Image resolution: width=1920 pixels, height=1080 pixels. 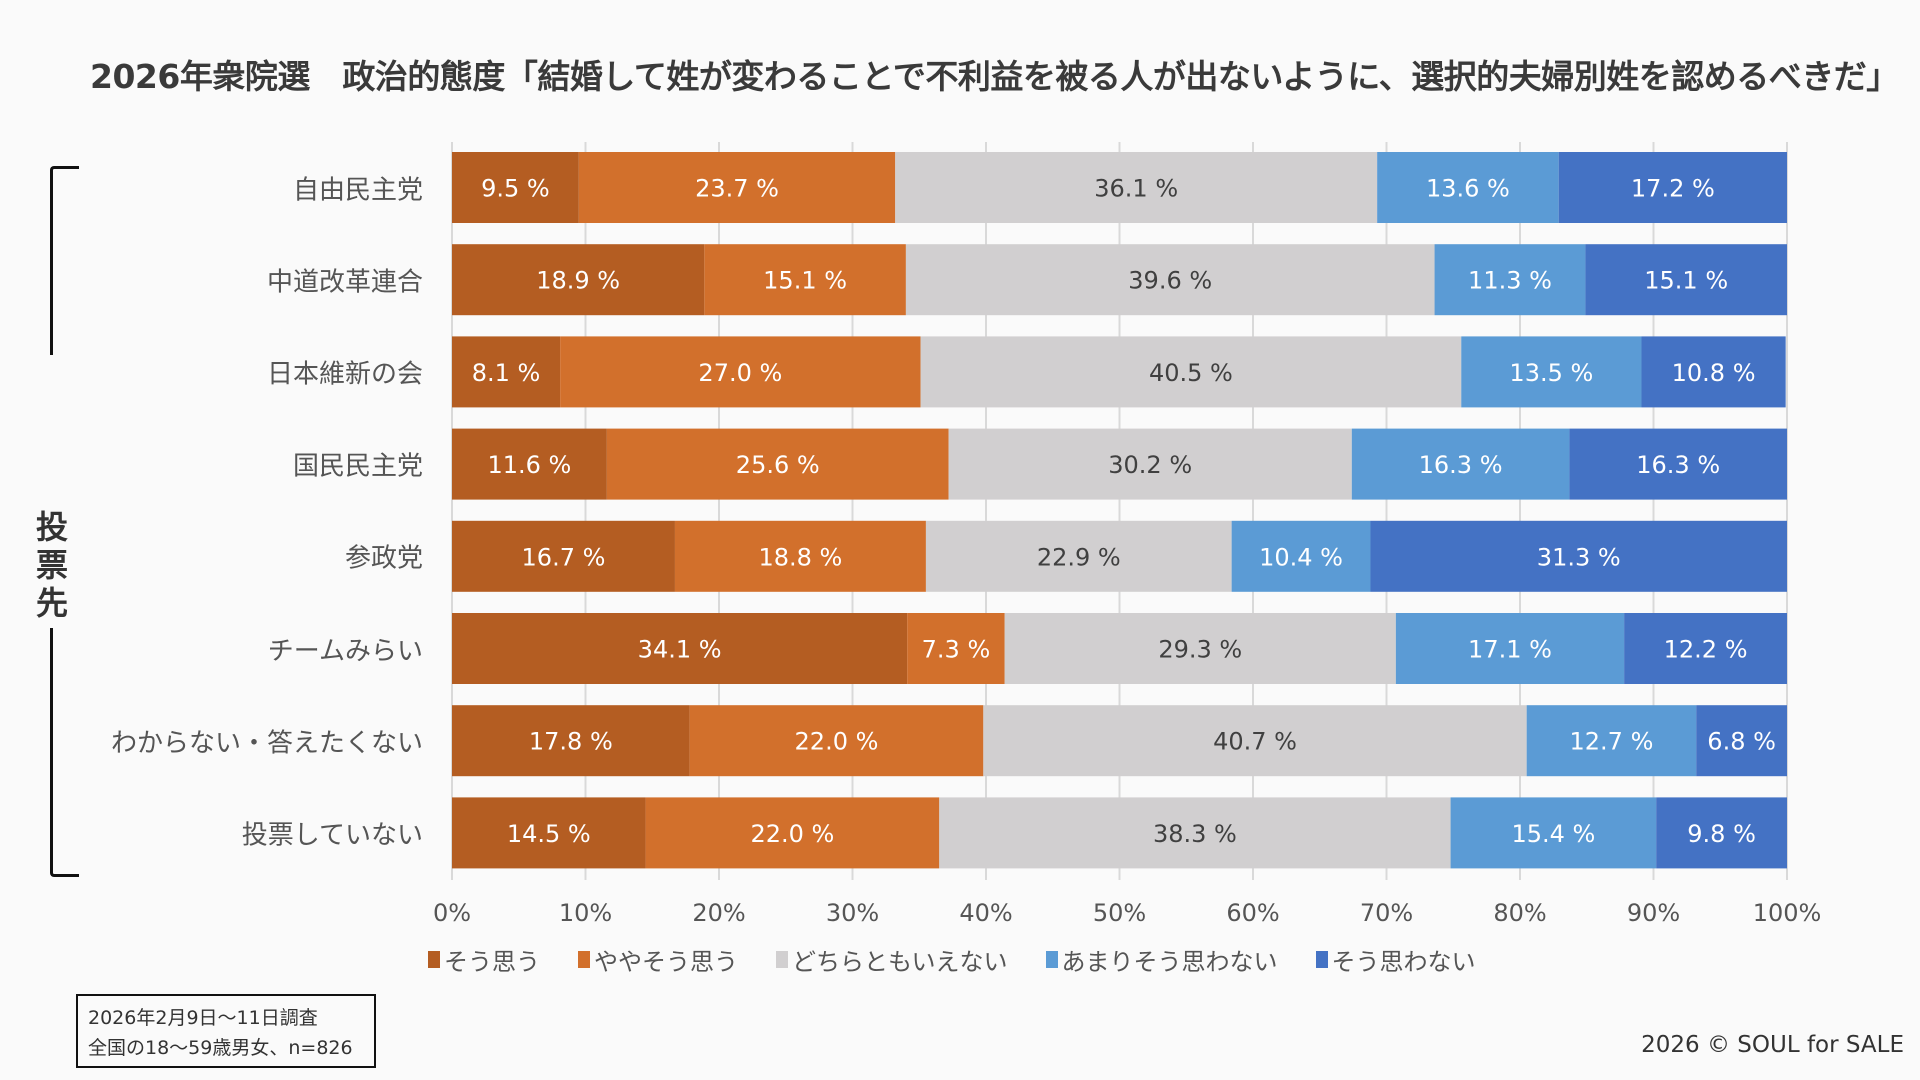 I want to click on data-label: 34.1 %, so click(x=680, y=650).